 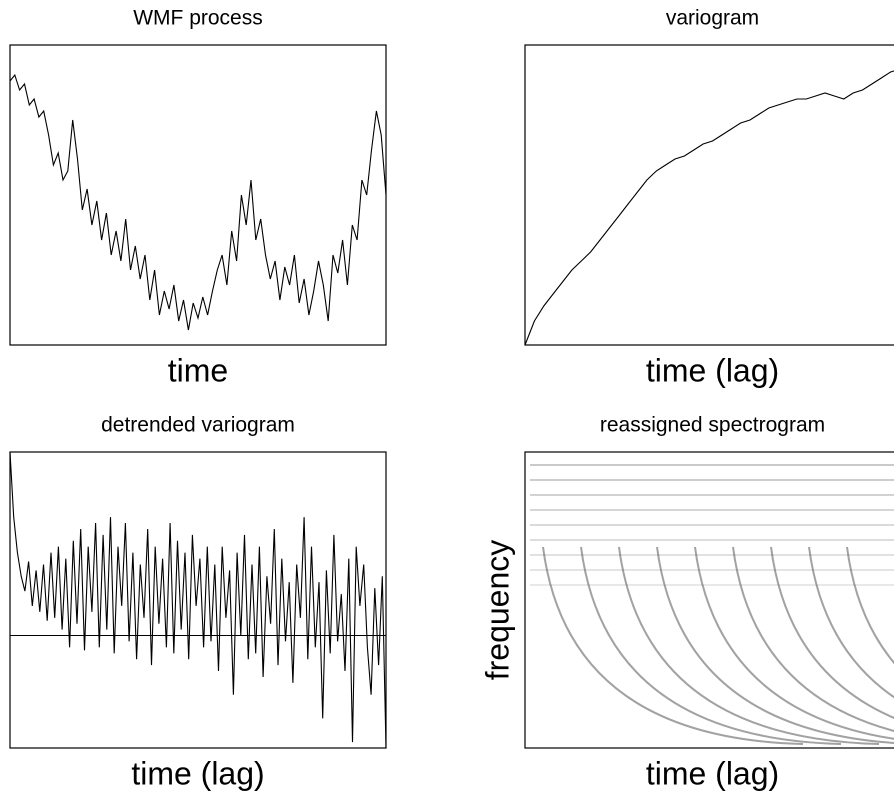 What do you see at coordinates (712, 425) in the screenshot?
I see `panel-title: reassigned spectrogram` at bounding box center [712, 425].